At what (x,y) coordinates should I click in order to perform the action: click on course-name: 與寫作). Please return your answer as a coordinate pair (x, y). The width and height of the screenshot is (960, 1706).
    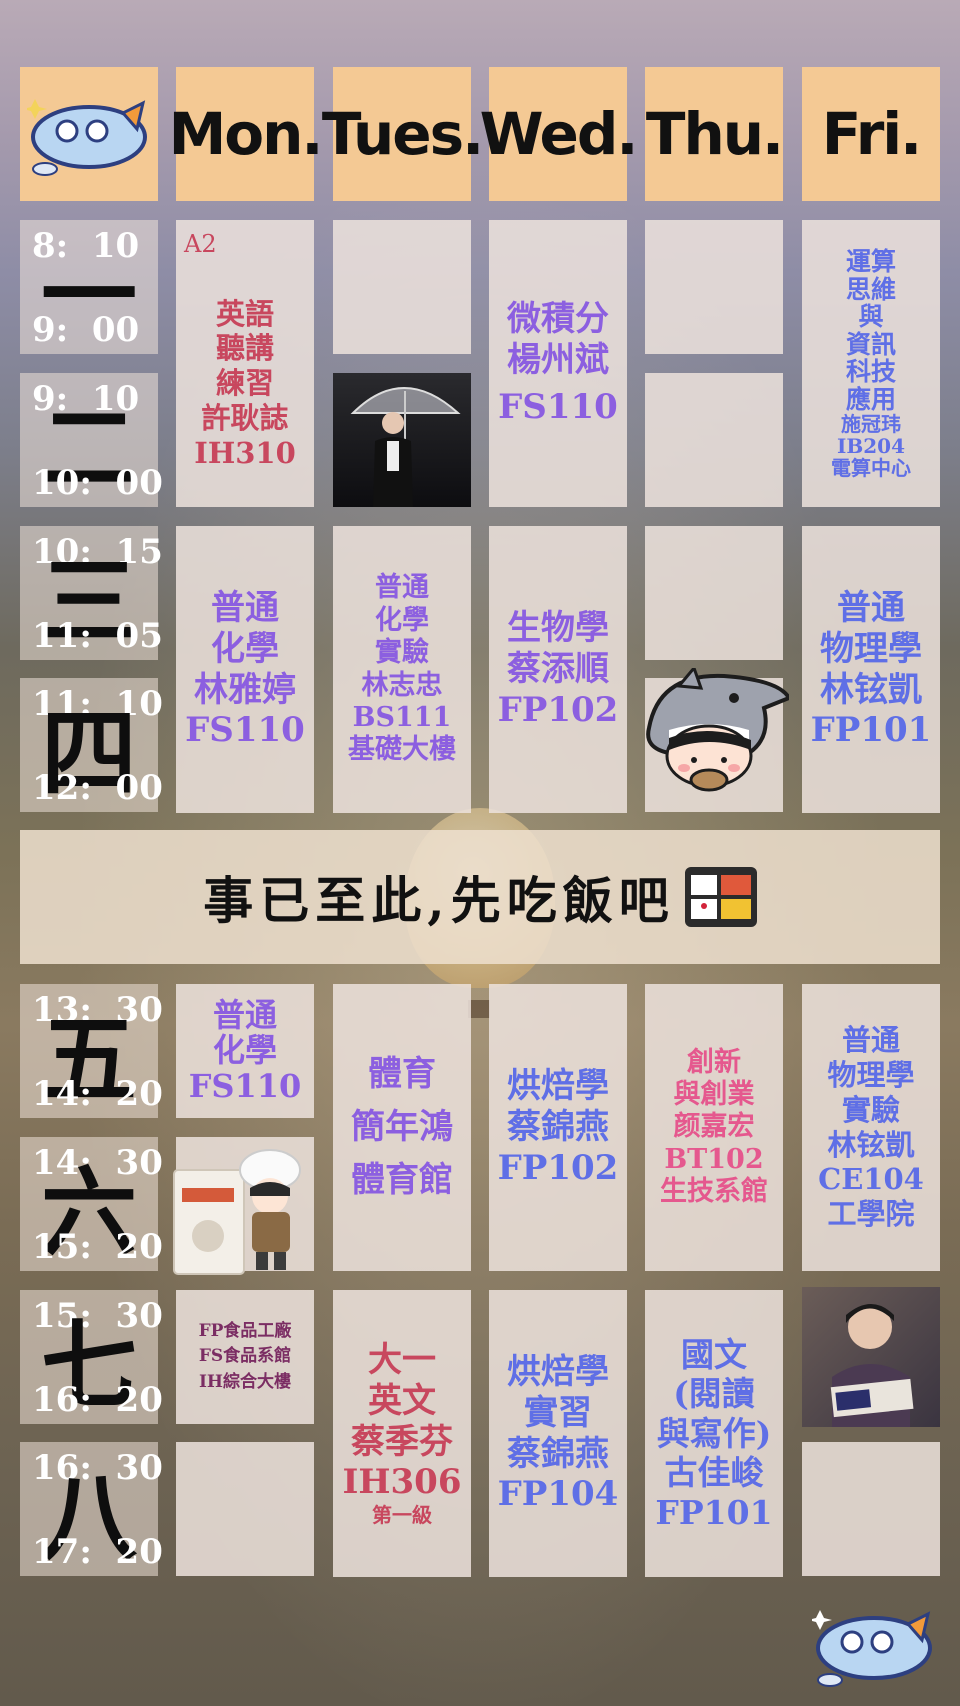
    Looking at the image, I should click on (714, 1433).